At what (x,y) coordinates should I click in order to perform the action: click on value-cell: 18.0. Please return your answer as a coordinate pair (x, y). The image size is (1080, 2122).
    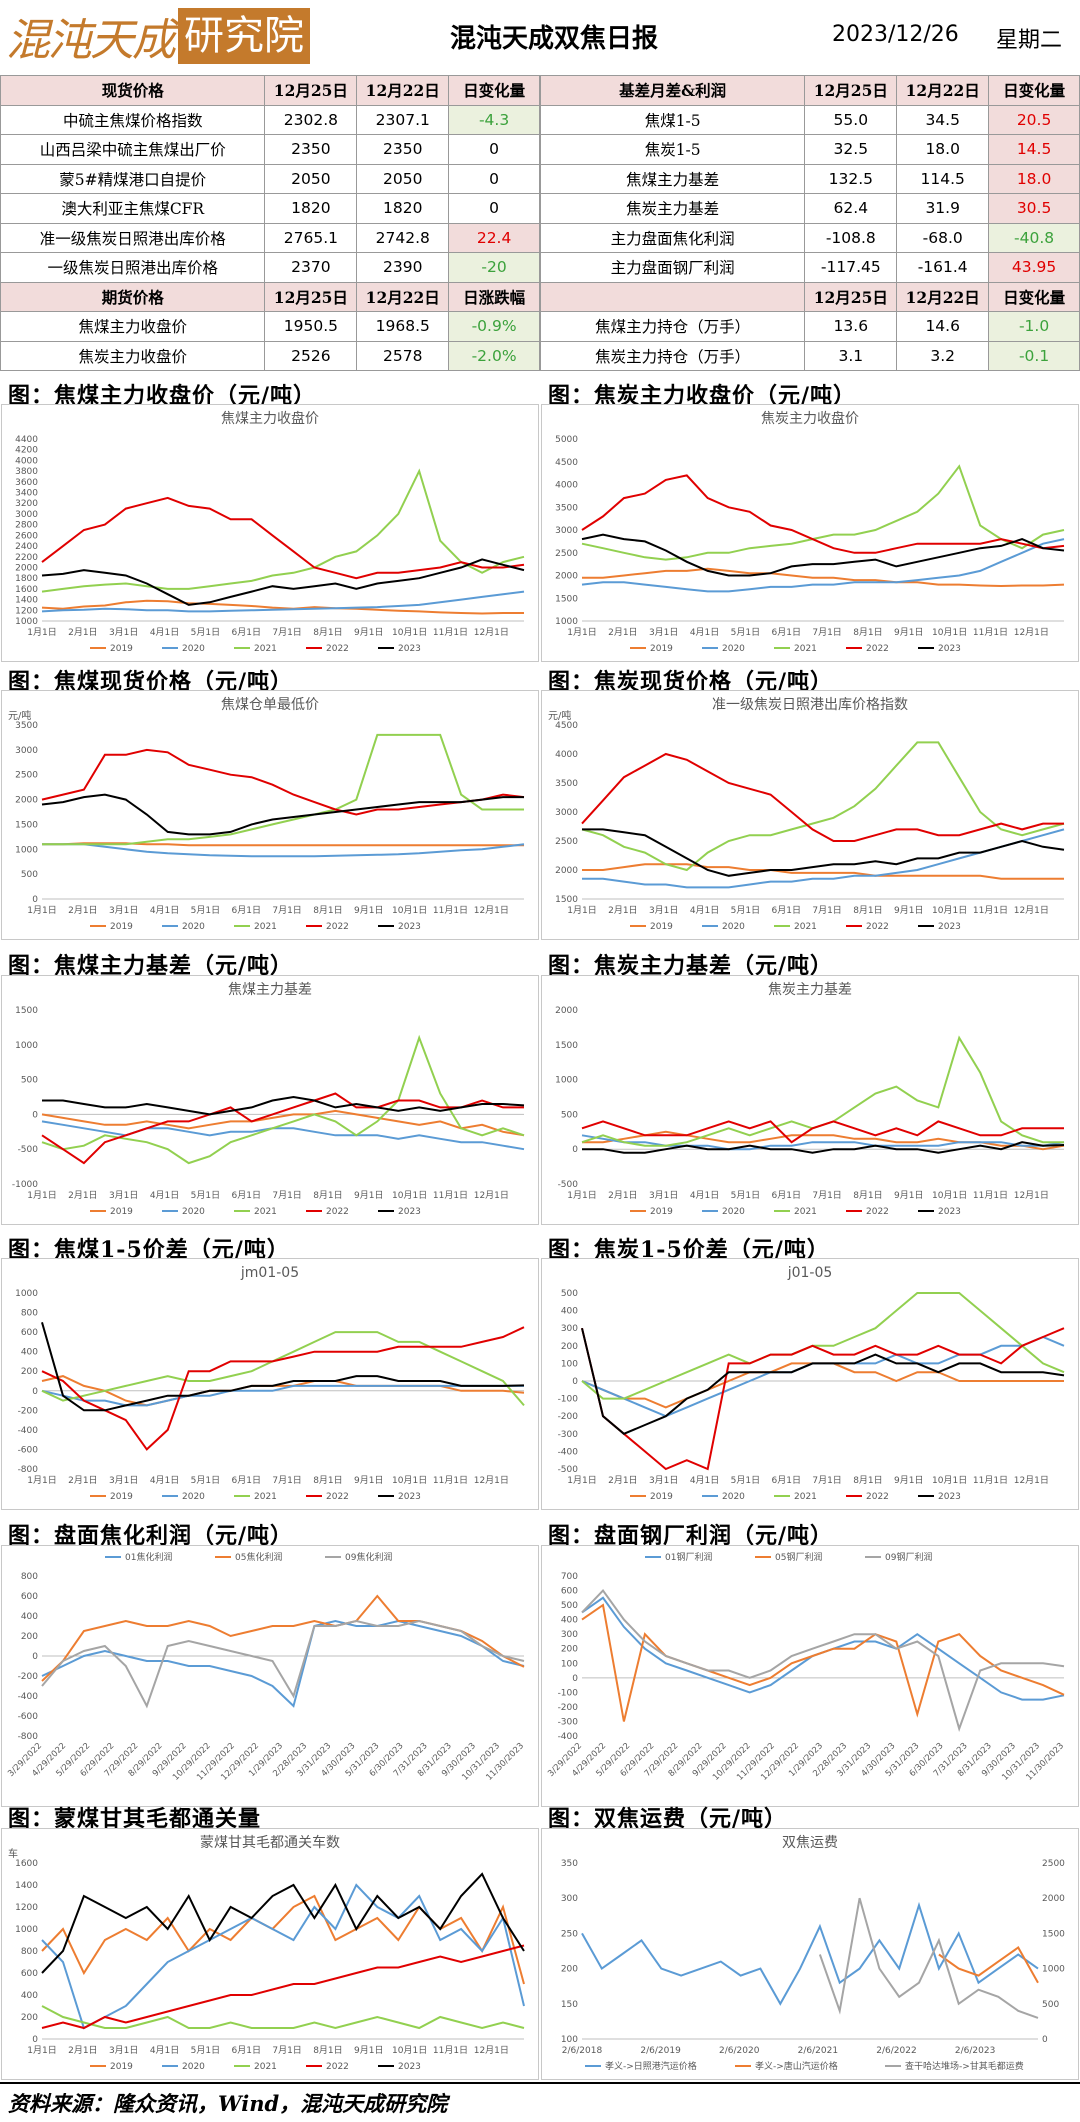
    Looking at the image, I should click on (943, 149).